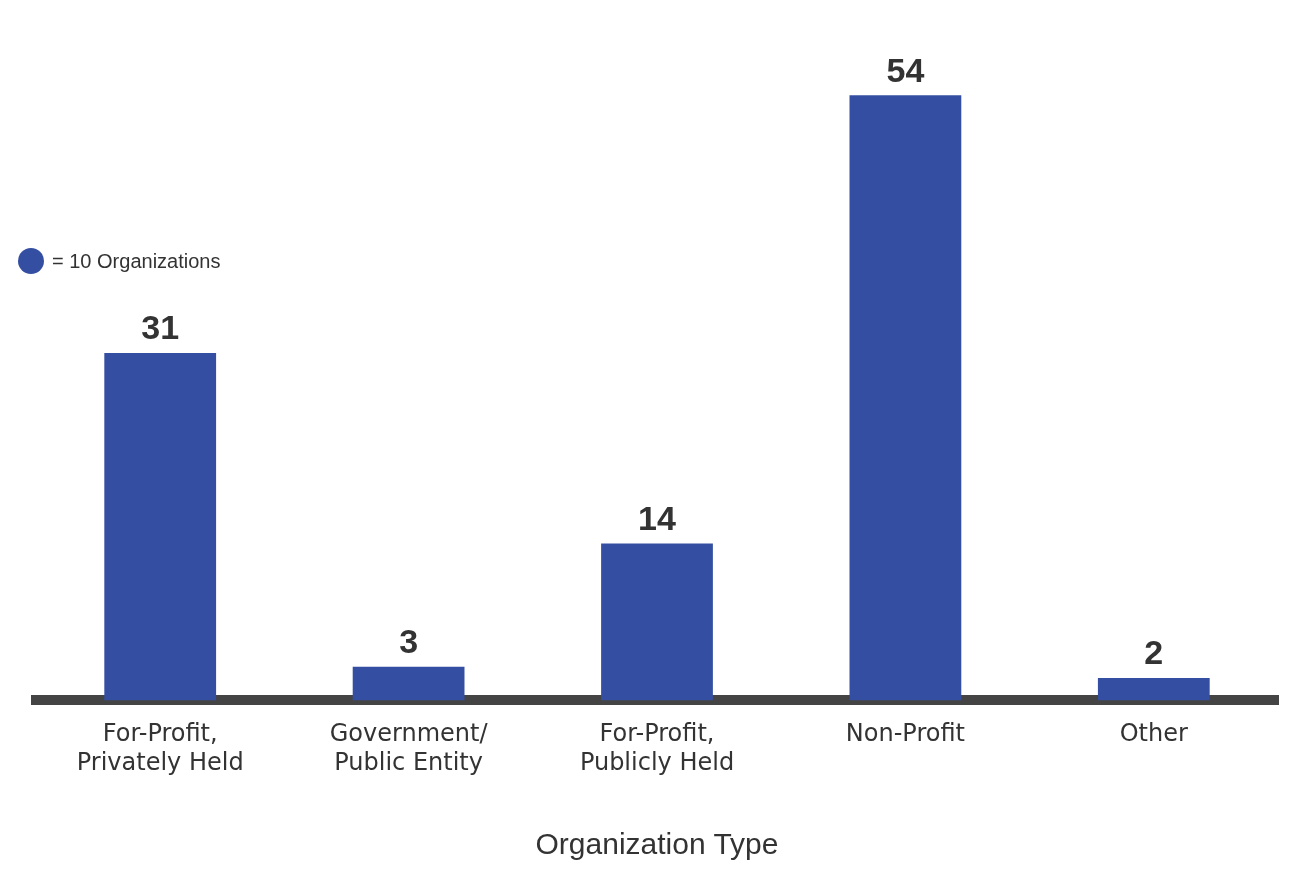 The image size is (1307, 880). Describe the element at coordinates (657, 844) in the screenshot. I see `x-axis-title: Organization Type` at that location.